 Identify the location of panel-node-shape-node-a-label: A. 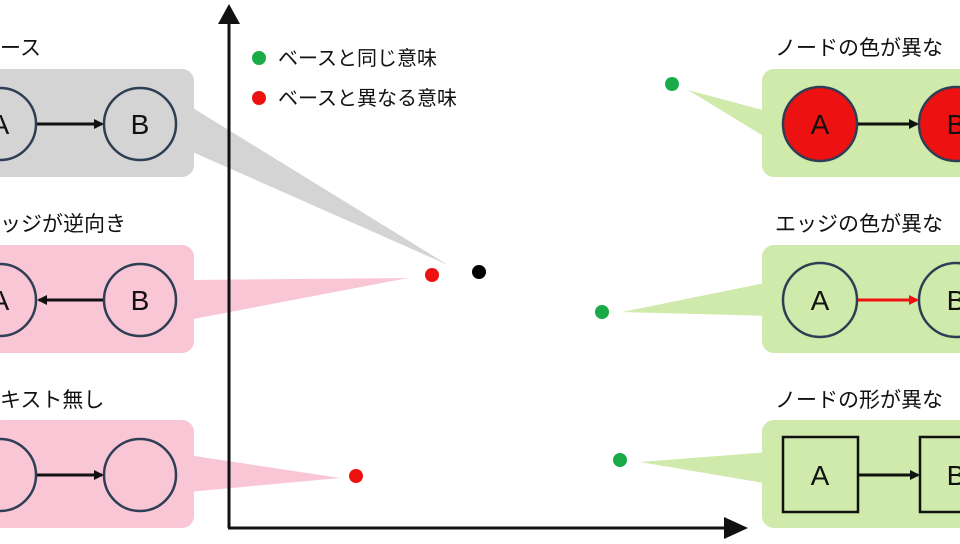
(820, 475).